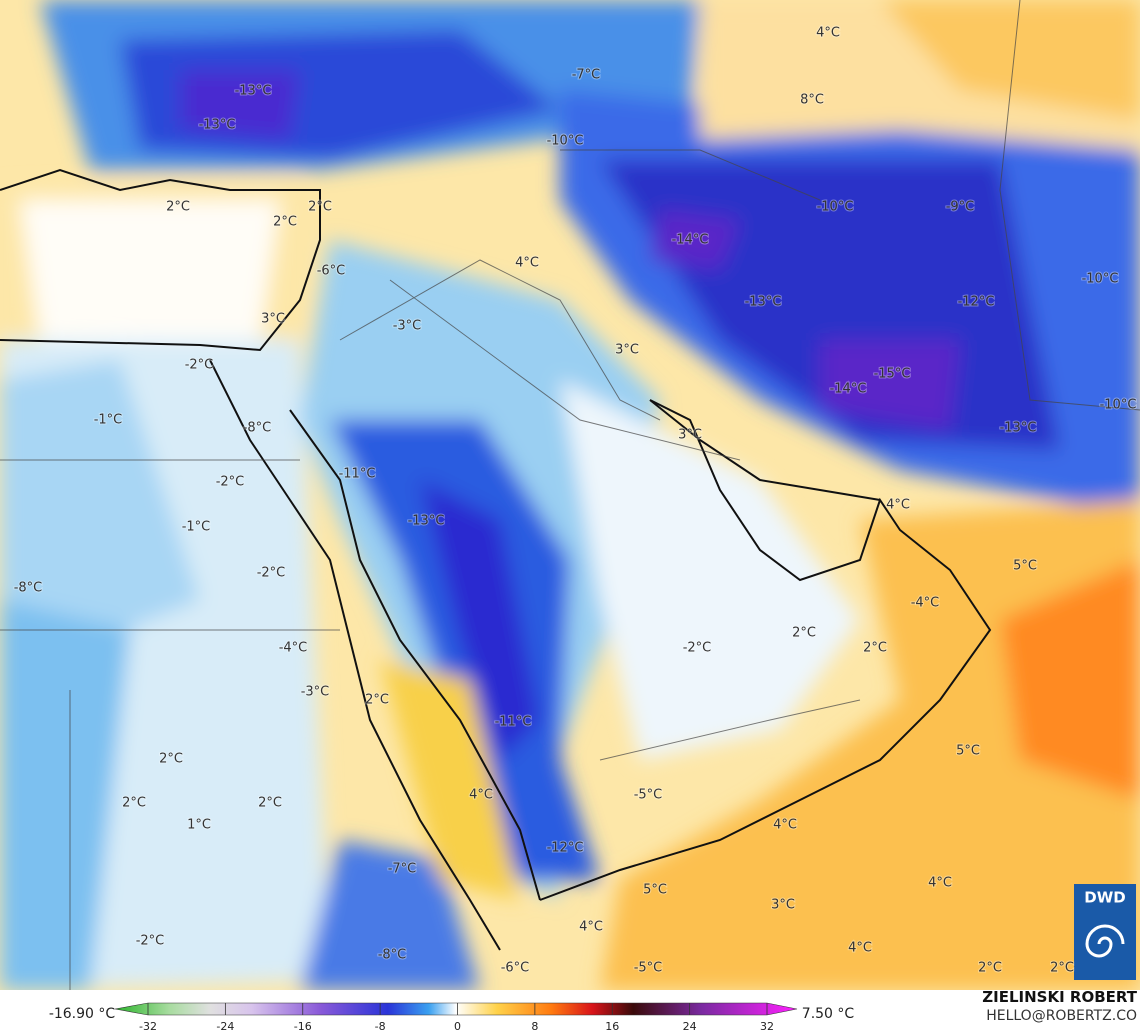 The image size is (1140, 1035). What do you see at coordinates (892, 374) in the screenshot?
I see `temperature-label: -15°C` at bounding box center [892, 374].